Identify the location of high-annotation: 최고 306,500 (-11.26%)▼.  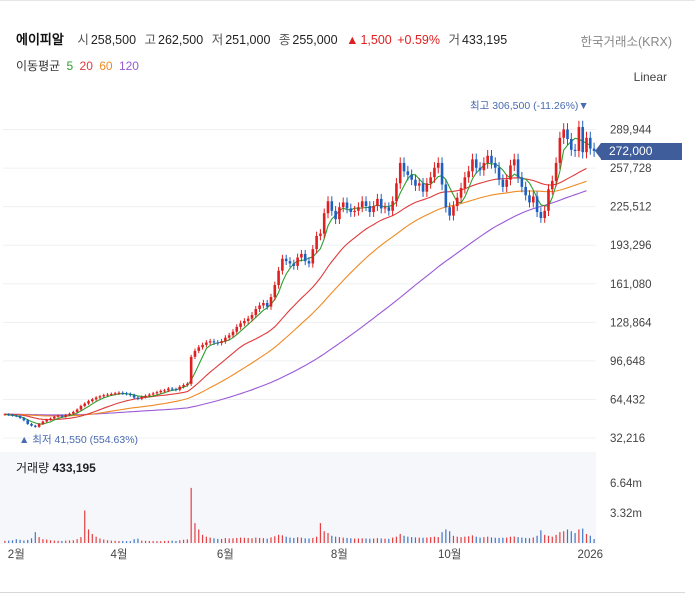
(529, 106).